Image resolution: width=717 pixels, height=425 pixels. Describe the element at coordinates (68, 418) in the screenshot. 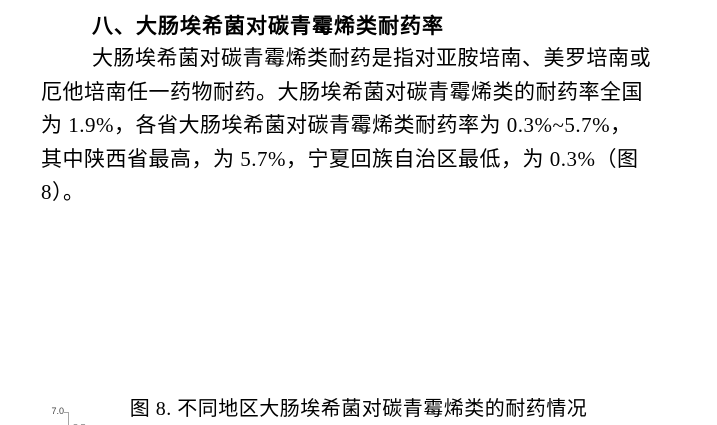

I see `y-axis-line` at that location.